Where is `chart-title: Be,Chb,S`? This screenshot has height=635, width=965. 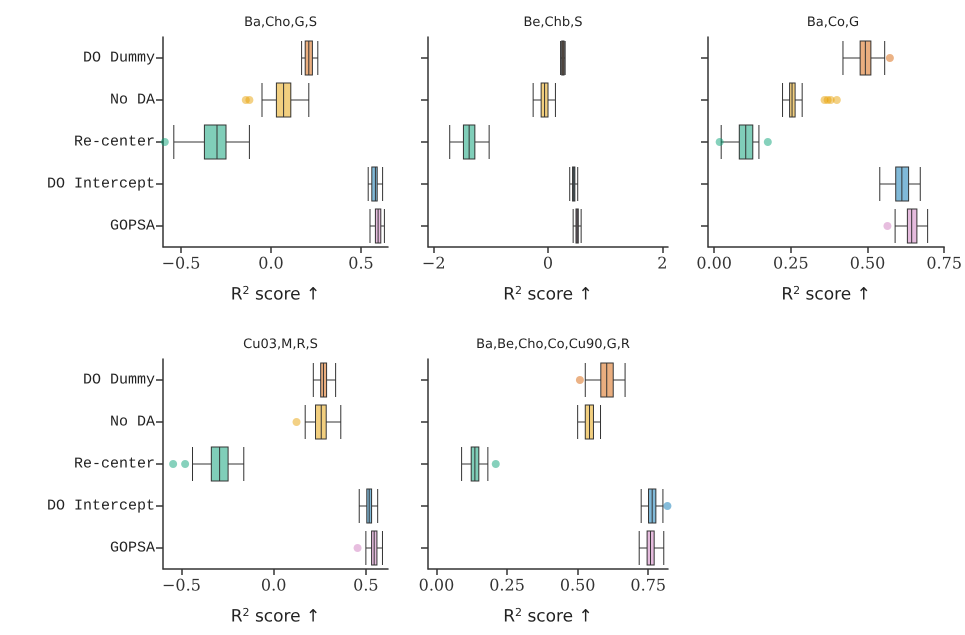 chart-title: Be,Chb,S is located at coordinates (553, 22).